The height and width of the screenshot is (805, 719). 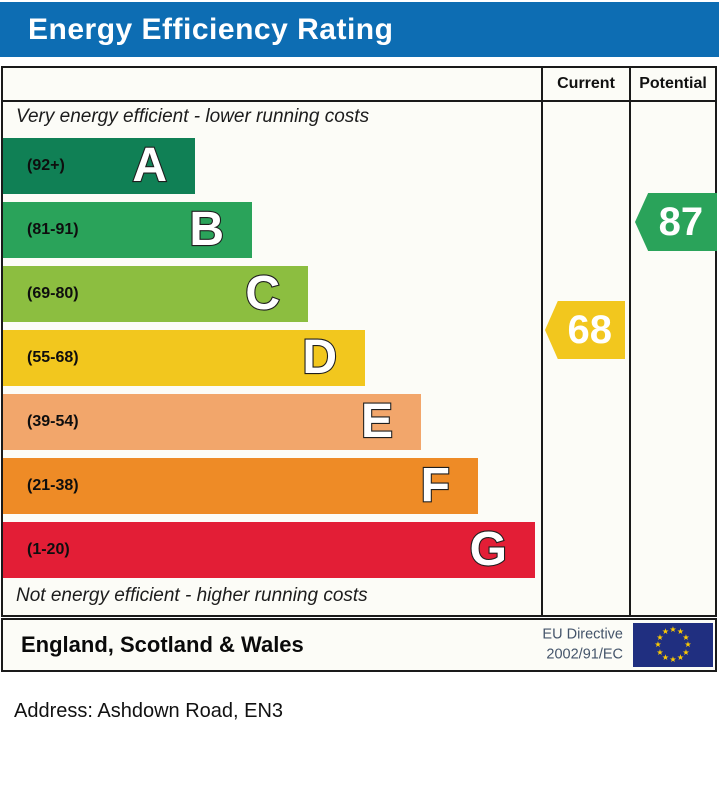 What do you see at coordinates (681, 221) in the screenshot?
I see `potential-rating-value: 87` at bounding box center [681, 221].